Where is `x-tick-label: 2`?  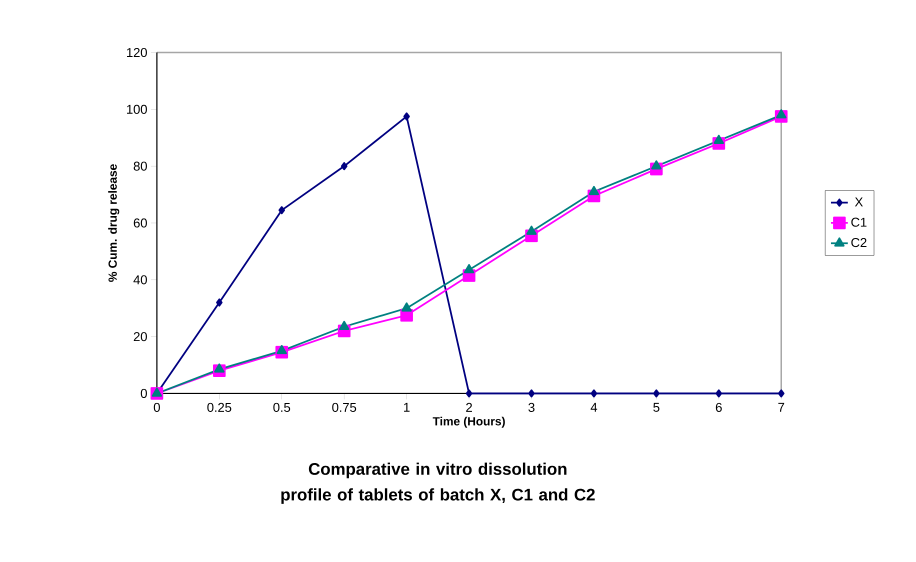
x-tick-label: 2 is located at coordinates (469, 407).